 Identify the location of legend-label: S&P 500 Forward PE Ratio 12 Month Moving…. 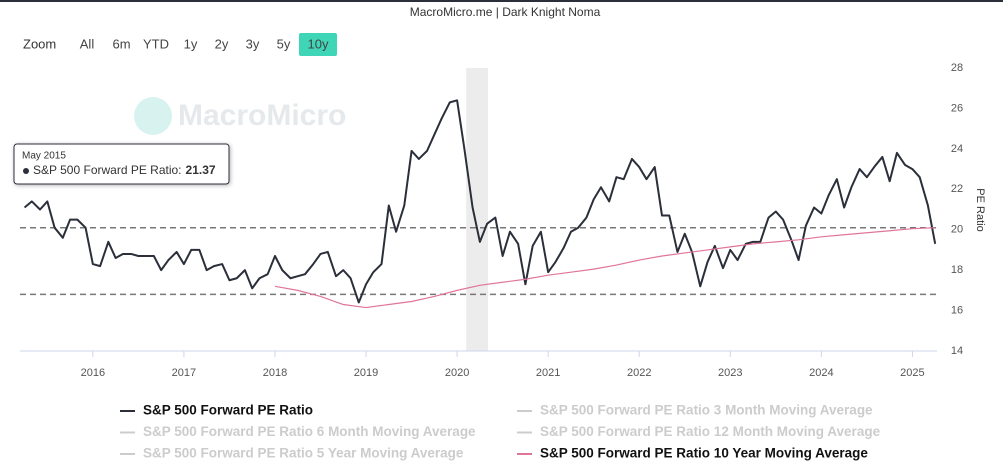
(710, 431).